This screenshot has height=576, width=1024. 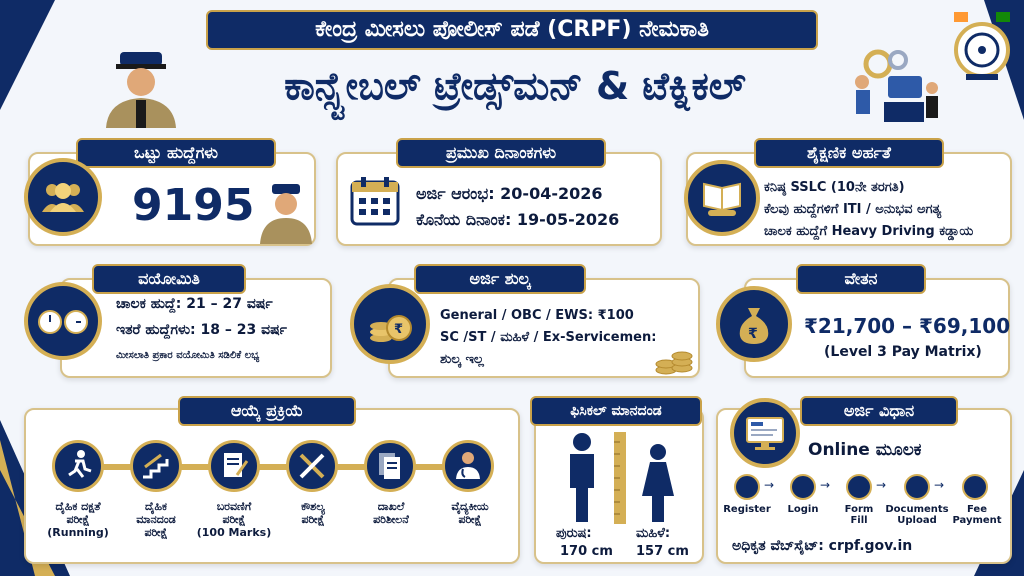 What do you see at coordinates (622, 478) in the screenshot?
I see `height-figures-icon` at bounding box center [622, 478].